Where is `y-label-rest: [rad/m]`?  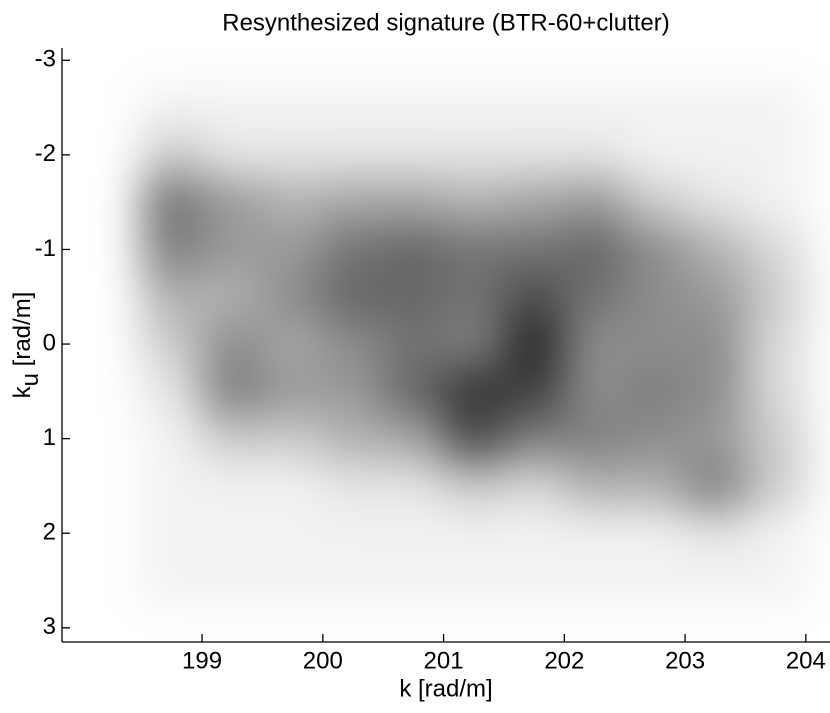
y-label-rest: [rad/m] is located at coordinates (22, 332).